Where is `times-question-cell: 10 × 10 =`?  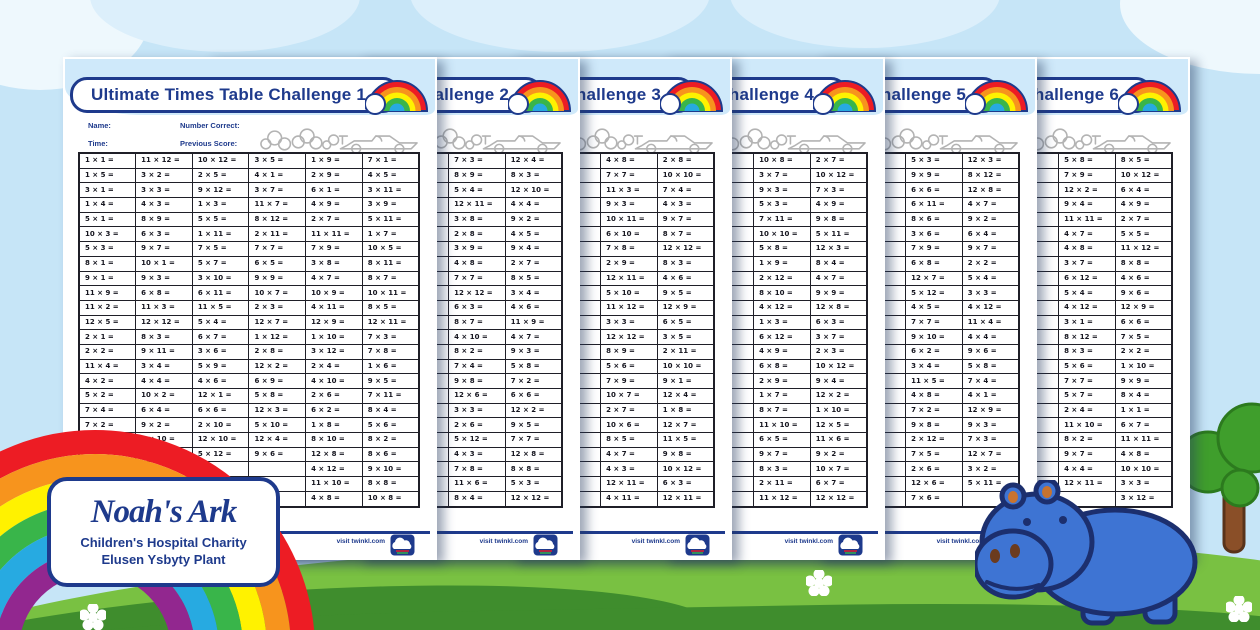 times-question-cell: 10 × 10 = is located at coordinates (685, 175).